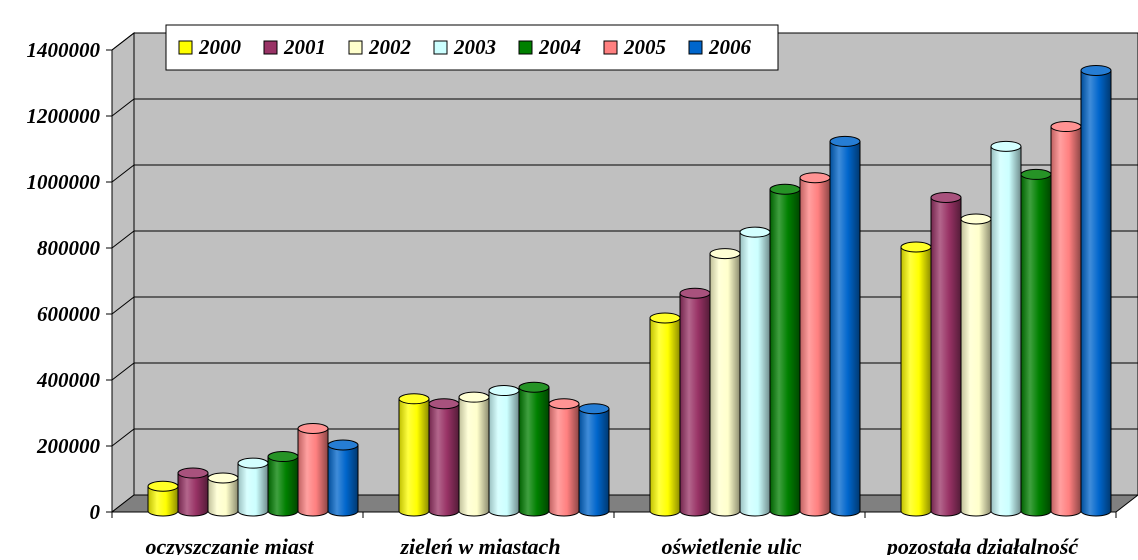 This screenshot has height=560, width=1138. What do you see at coordinates (64, 50) in the screenshot?
I see `y-tick-label: 1400000` at bounding box center [64, 50].